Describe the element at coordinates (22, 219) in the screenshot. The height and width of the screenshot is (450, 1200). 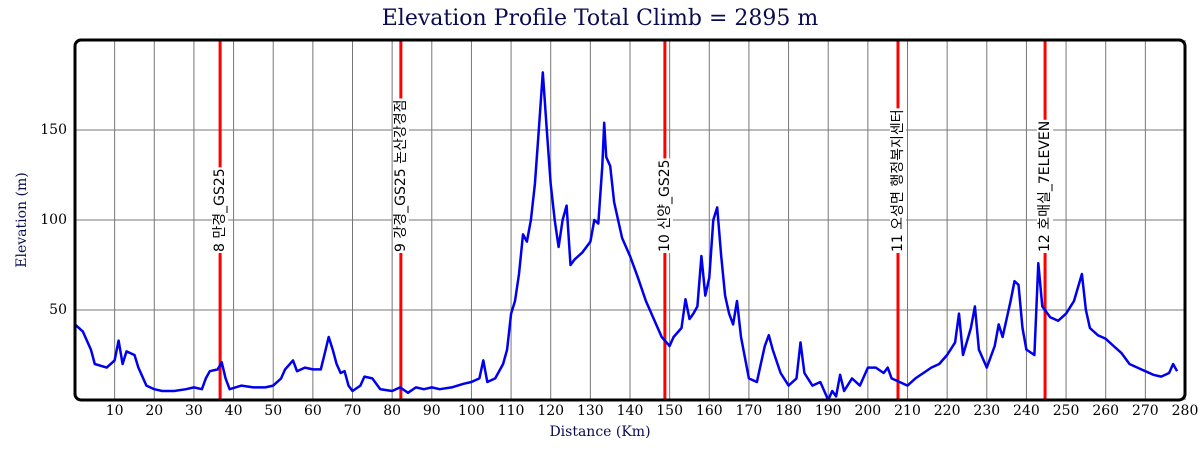
I see `y-axis-label: Elevation (m)` at that location.